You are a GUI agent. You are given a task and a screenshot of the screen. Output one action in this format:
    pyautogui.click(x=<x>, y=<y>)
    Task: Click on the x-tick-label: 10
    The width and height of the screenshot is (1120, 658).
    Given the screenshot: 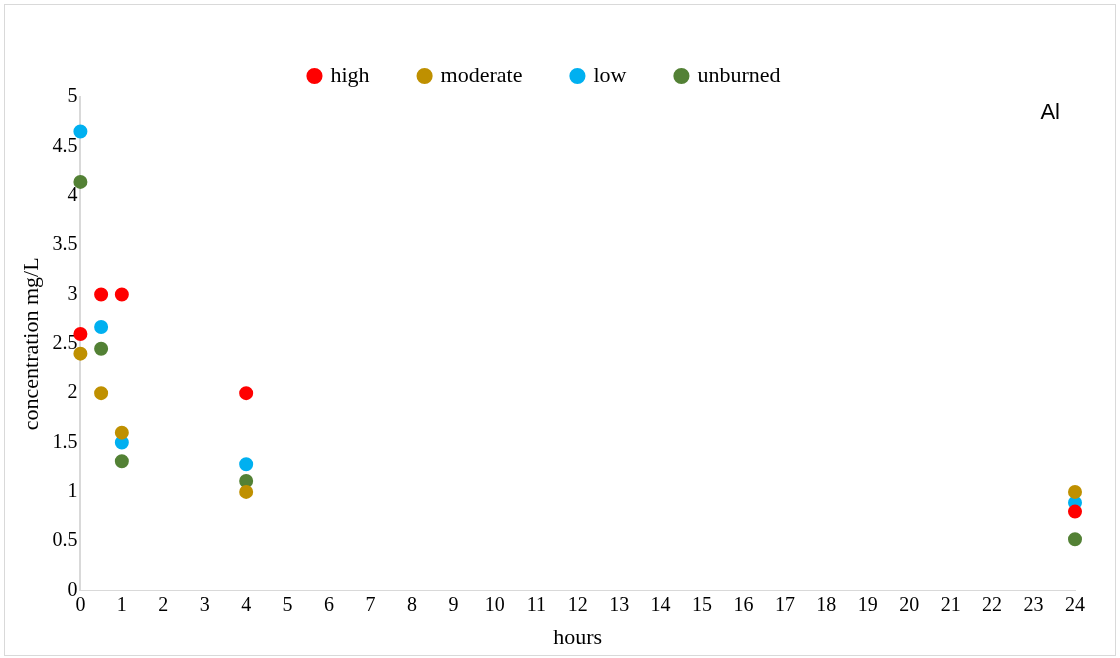 What is the action you would take?
    pyautogui.click(x=494, y=603)
    